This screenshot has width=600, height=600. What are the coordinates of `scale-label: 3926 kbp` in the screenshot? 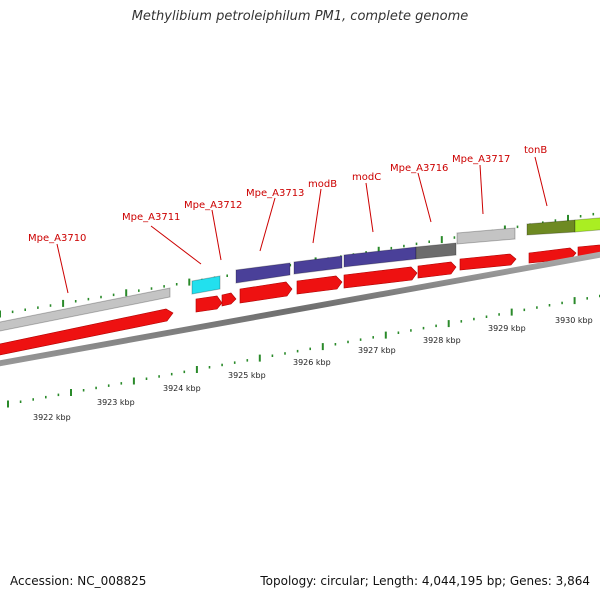 It's located at (312, 362).